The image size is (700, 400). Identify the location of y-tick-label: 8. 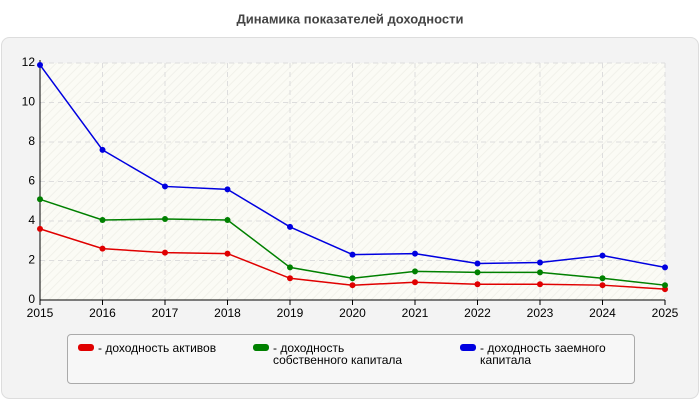
(31, 141).